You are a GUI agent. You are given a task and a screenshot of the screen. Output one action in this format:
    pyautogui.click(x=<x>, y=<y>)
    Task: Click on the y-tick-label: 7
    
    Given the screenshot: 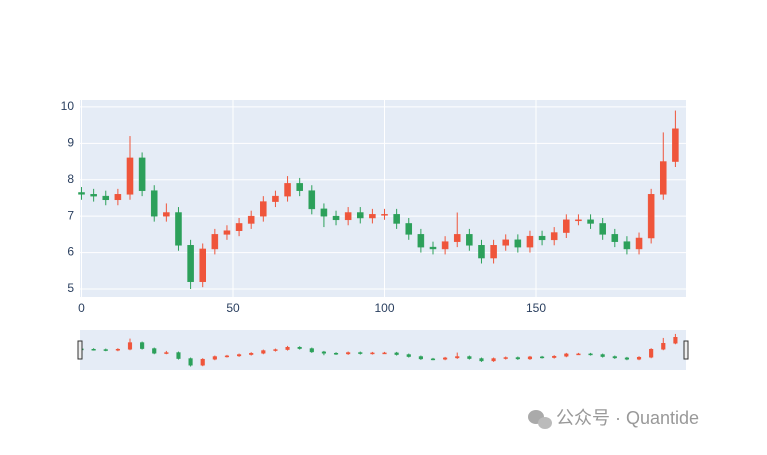 What is the action you would take?
    pyautogui.click(x=70, y=215)
    